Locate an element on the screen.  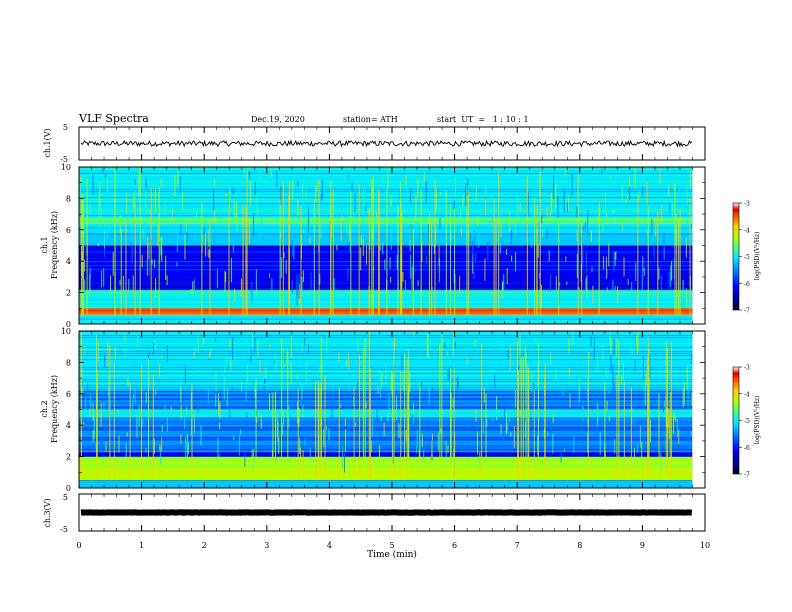
spectrogram-band is located at coordinates (386, 286).